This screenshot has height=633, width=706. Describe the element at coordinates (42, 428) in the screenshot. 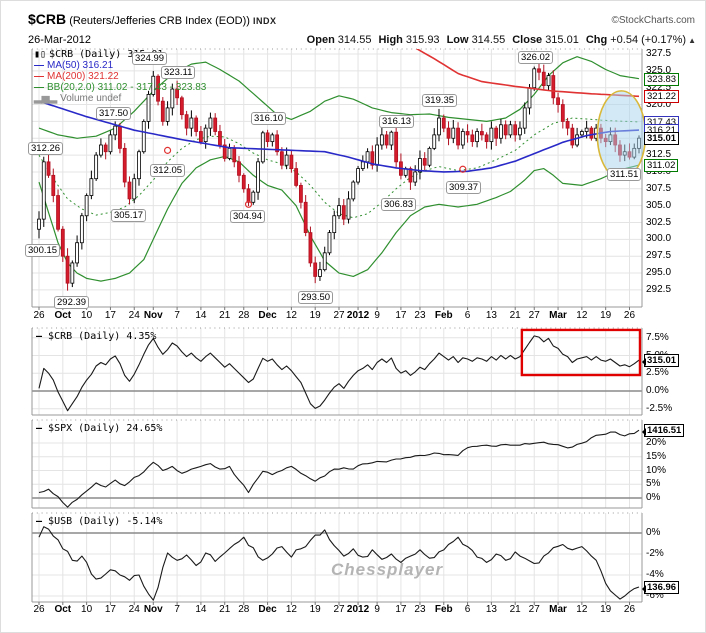

I see `line-icon: —` at that location.